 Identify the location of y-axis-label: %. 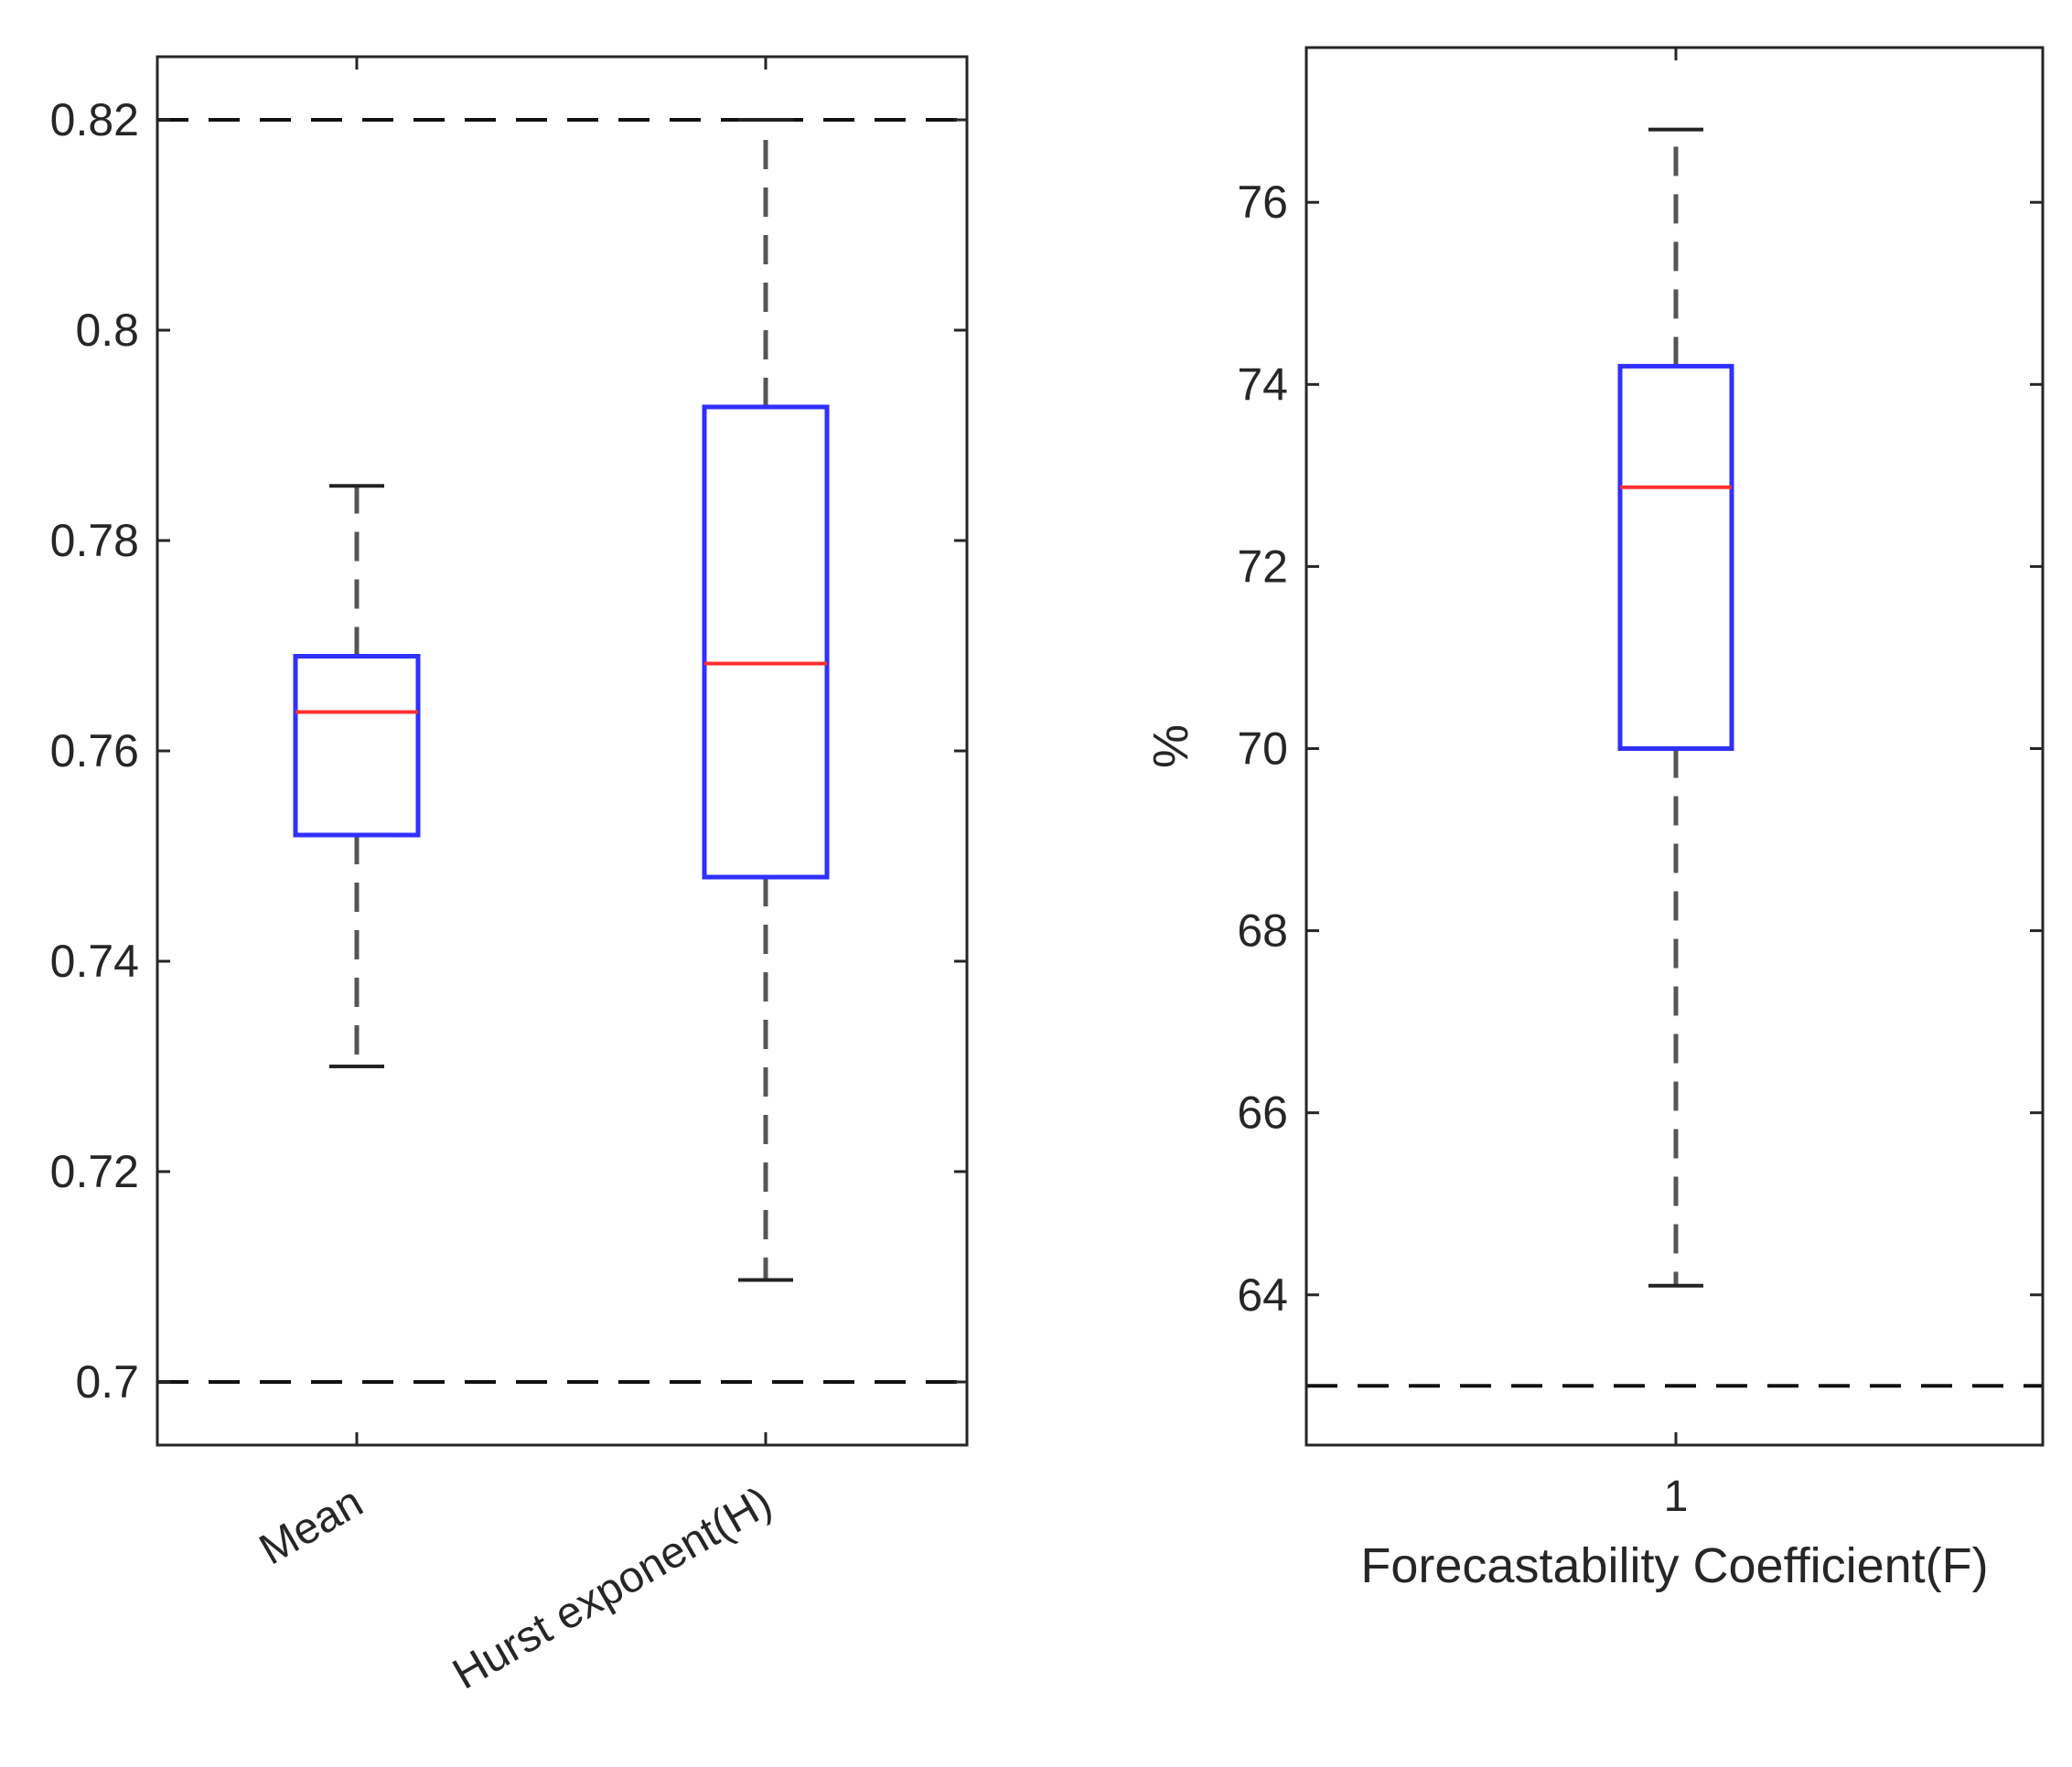
(1170, 746).